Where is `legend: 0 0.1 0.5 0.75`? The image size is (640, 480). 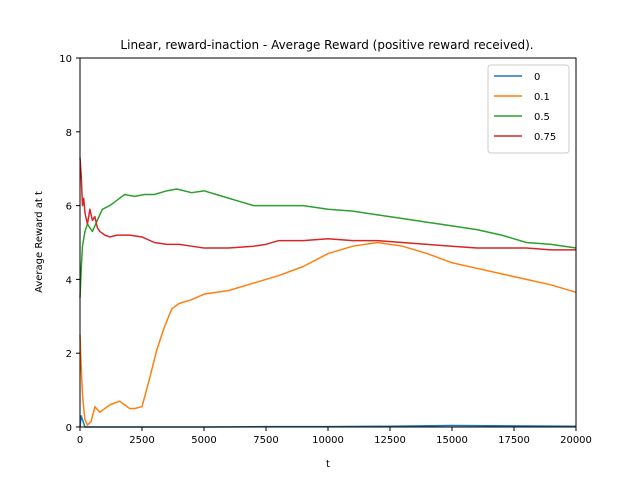
legend: 0 0.1 0.5 0.75 is located at coordinates (528, 109).